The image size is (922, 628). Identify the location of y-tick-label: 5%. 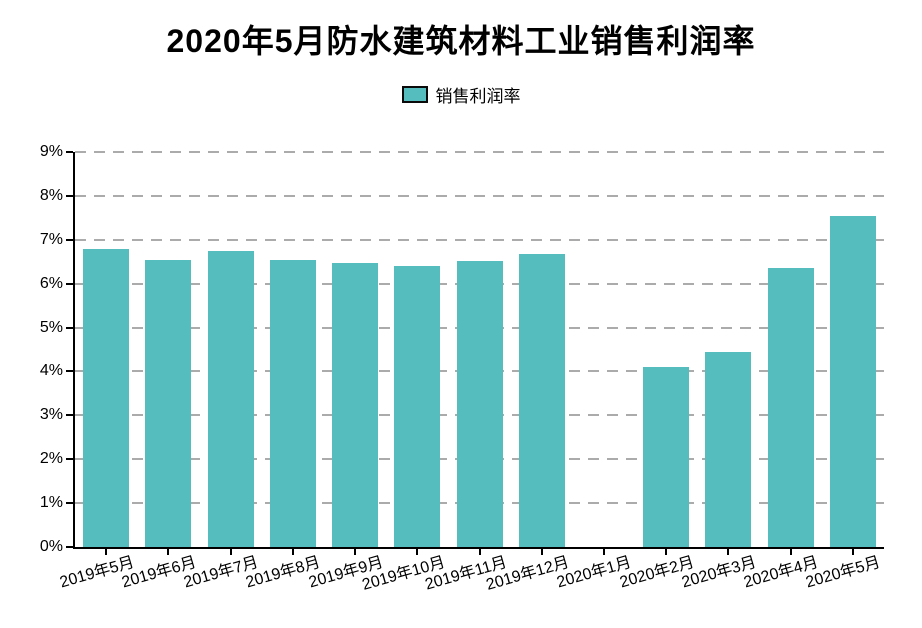
(51, 327).